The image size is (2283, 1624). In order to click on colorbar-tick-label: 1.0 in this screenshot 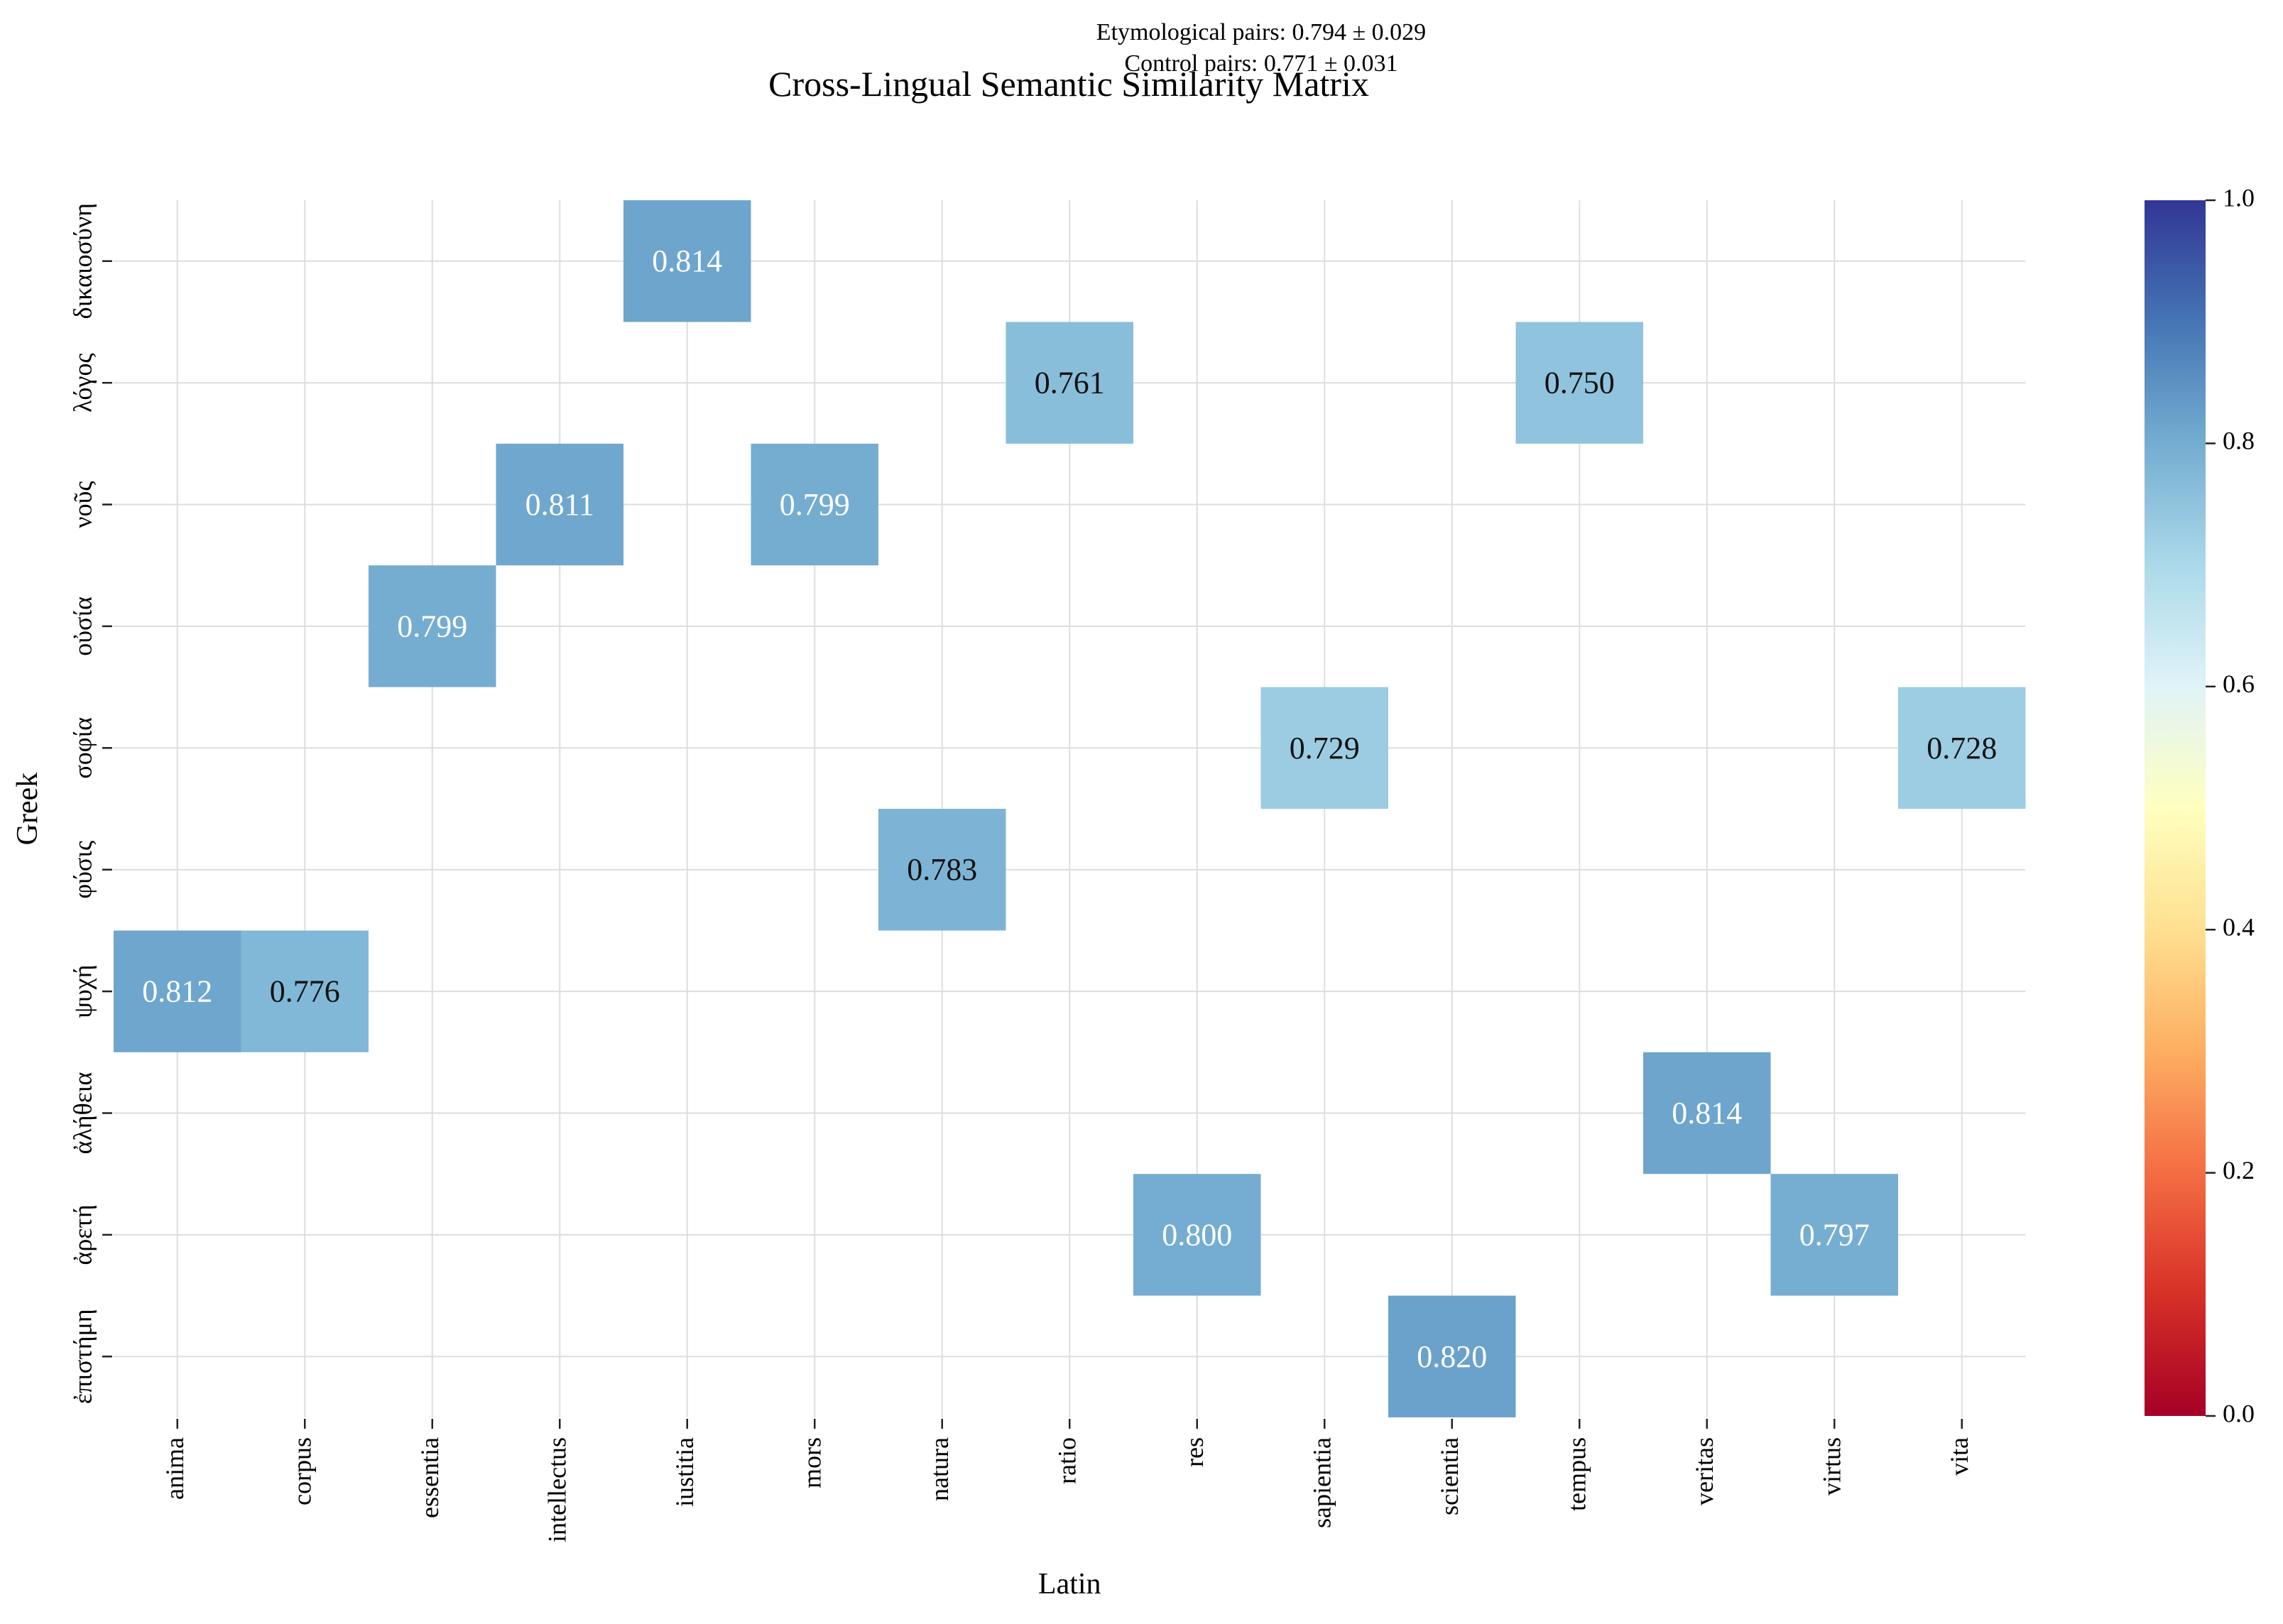, I will do `click(2239, 197)`.